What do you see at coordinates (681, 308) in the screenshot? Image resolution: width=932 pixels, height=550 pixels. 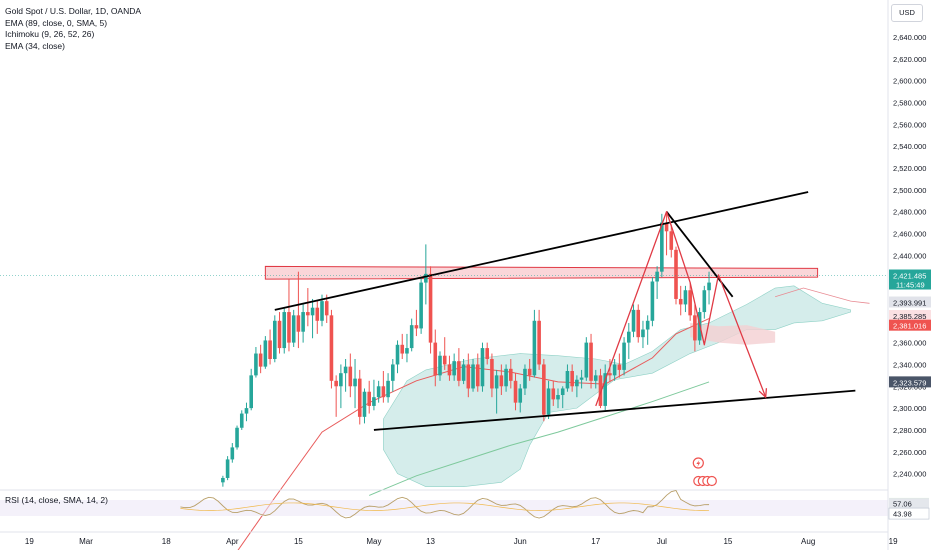 I see `projection-path` at bounding box center [681, 308].